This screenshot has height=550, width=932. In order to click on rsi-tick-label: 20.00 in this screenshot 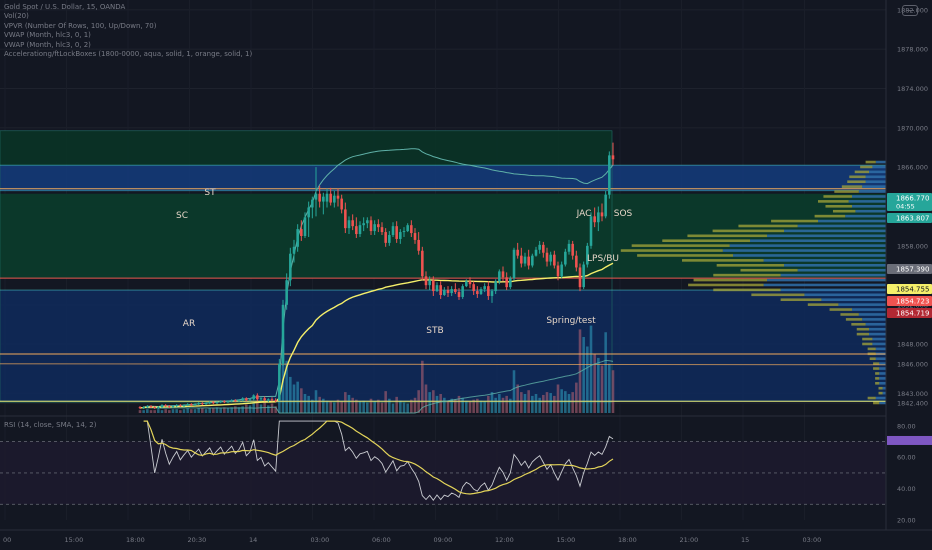, I will do `click(906, 521)`.